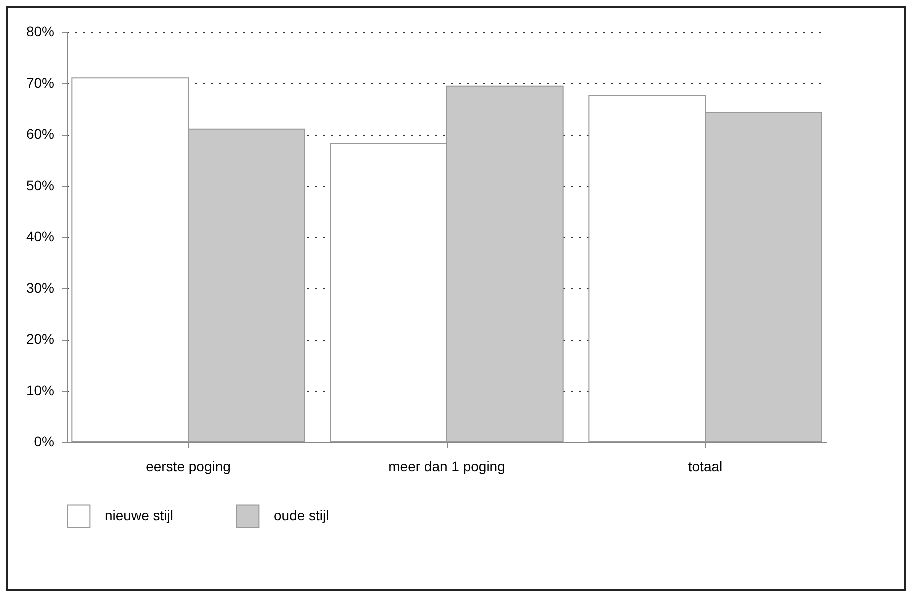 The height and width of the screenshot is (601, 919). Describe the element at coordinates (40, 390) in the screenshot. I see `y-tick-label: 10%` at that location.